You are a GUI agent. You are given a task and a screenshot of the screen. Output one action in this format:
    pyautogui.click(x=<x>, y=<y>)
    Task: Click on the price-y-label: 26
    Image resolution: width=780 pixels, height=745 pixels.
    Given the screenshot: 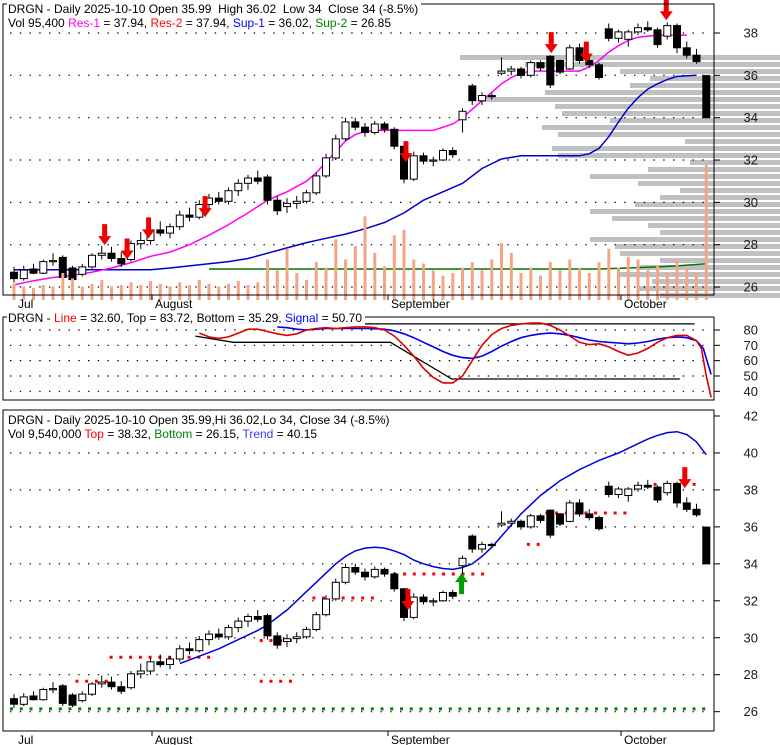 What is the action you would take?
    pyautogui.click(x=751, y=287)
    